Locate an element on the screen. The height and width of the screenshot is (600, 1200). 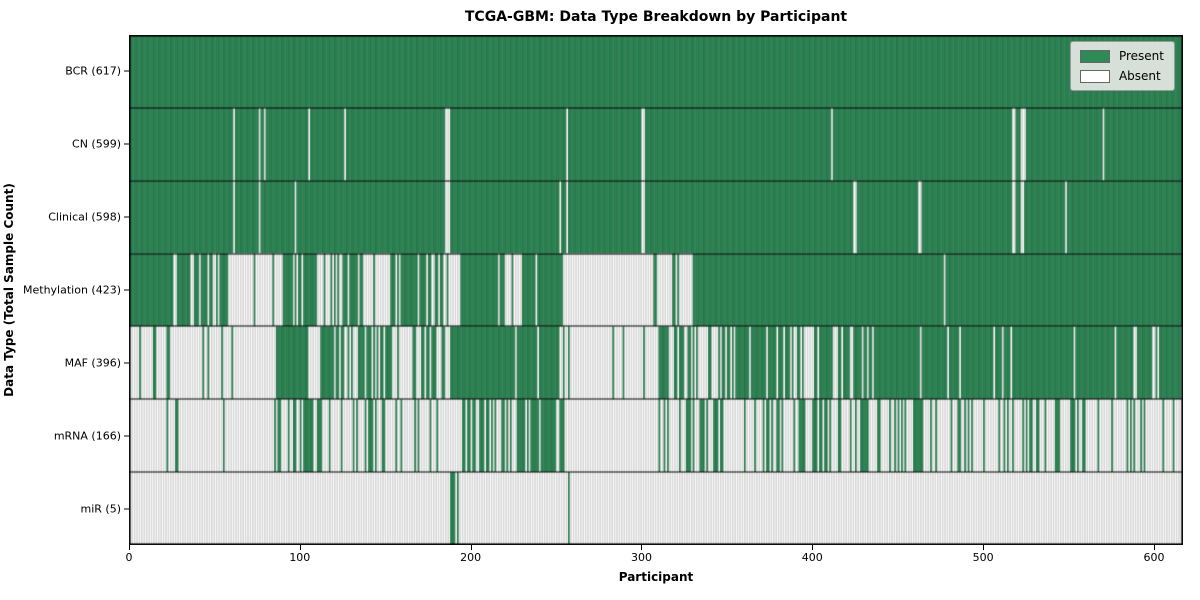
xtick-label-400: 400 is located at coordinates (812, 557).